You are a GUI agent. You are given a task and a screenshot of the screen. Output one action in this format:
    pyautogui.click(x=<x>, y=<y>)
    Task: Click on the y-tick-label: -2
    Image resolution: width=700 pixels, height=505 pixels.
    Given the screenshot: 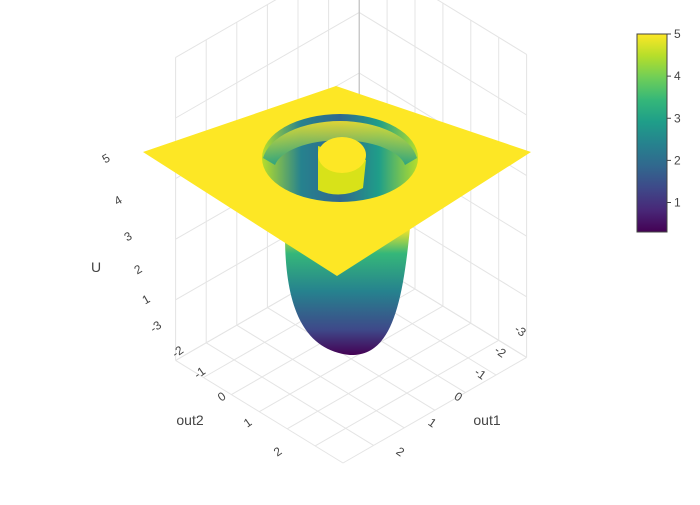 What is the action you would take?
    pyautogui.click(x=177, y=352)
    